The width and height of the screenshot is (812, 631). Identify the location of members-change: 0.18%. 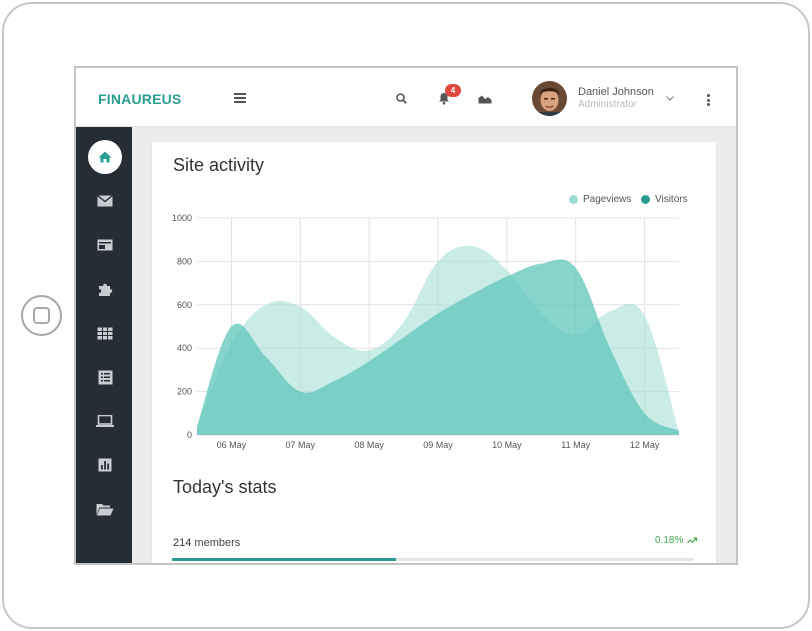
(676, 540).